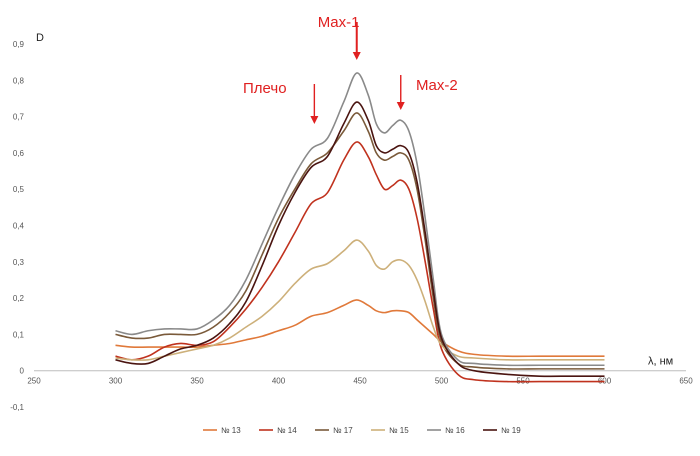  I want to click on y-tick-label: 0,5, so click(19, 189).